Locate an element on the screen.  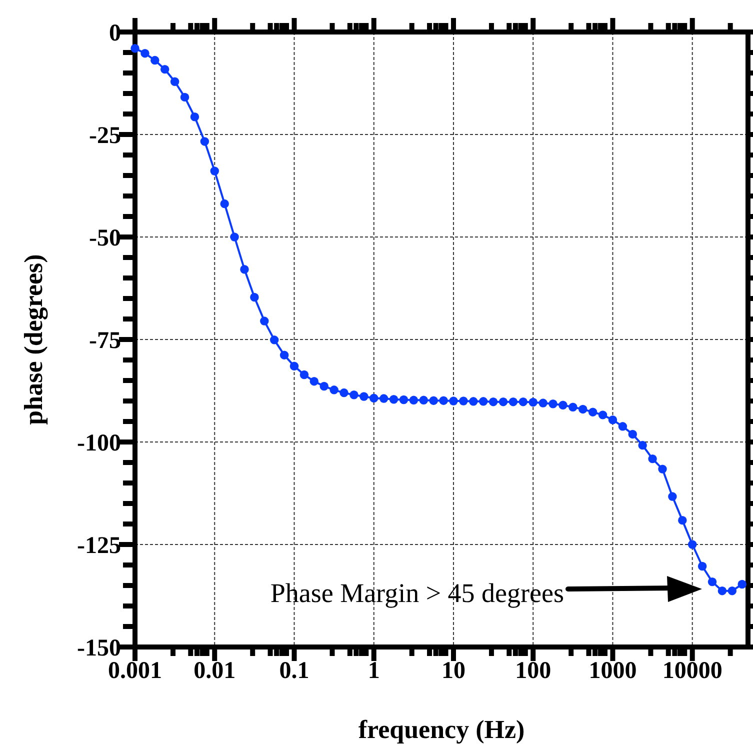
x-tick-label: 1 is located at coordinates (374, 671).